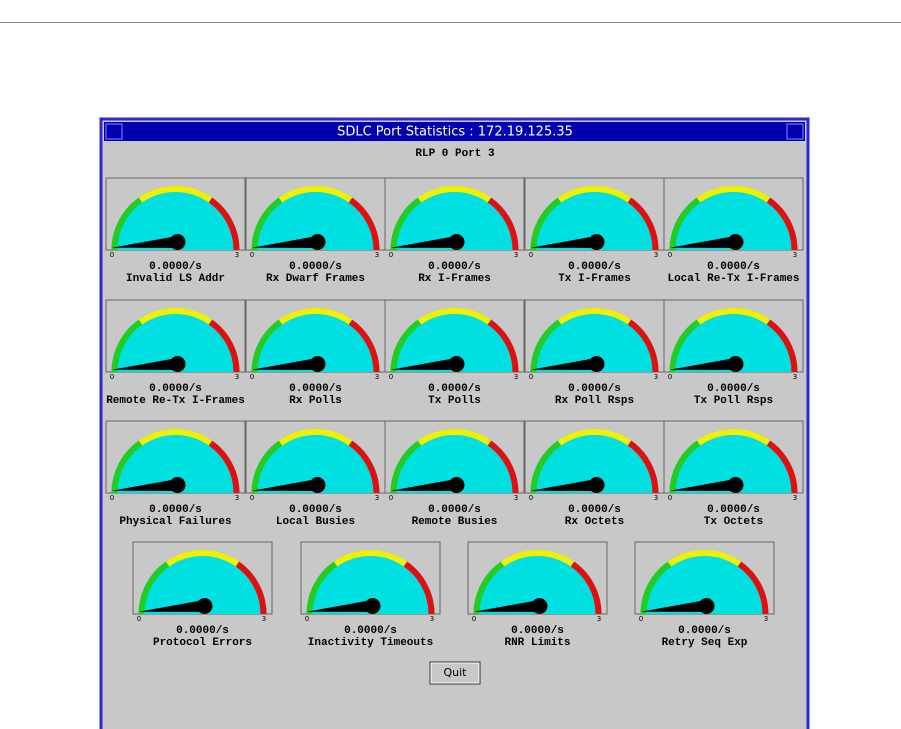  What do you see at coordinates (454, 131) in the screenshot?
I see `title-bar` at bounding box center [454, 131].